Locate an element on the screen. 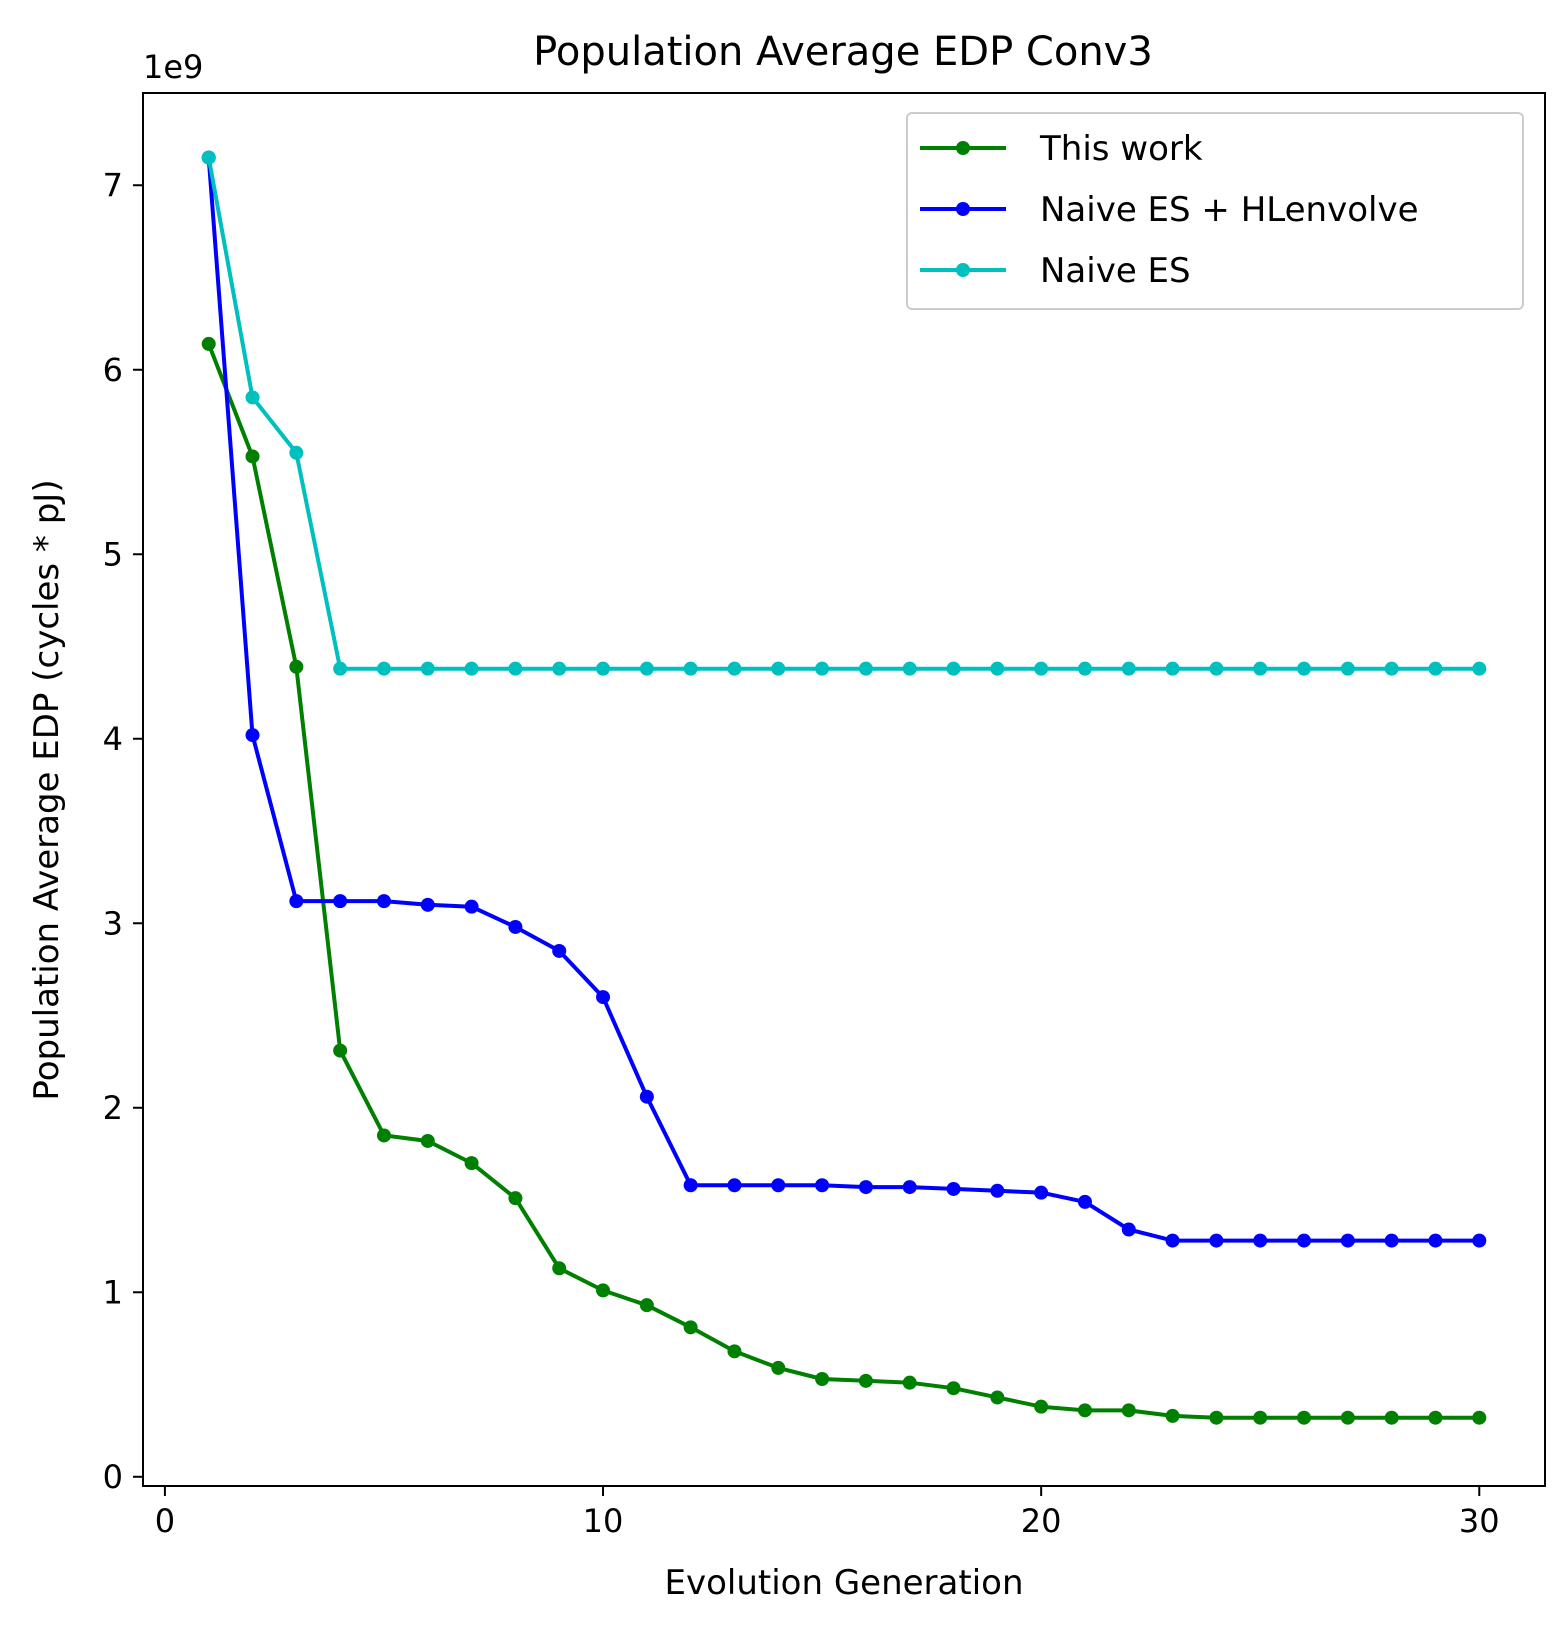  legend: This work Naive ES + HLenvolve Naive ES is located at coordinates (1215, 211).